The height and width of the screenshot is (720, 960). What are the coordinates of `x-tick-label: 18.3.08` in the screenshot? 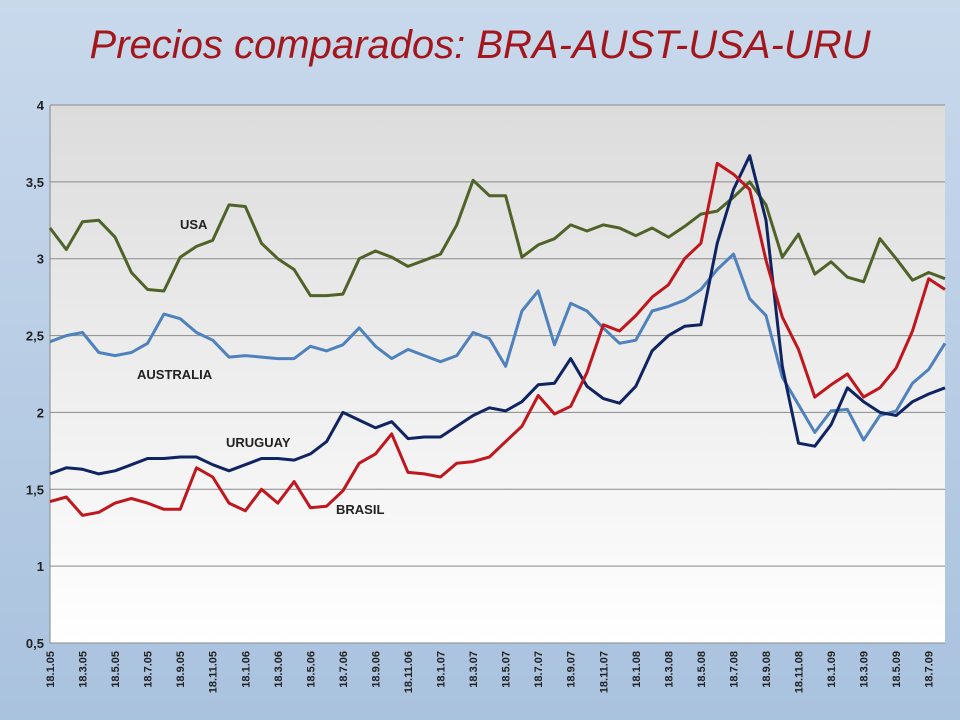 It's located at (669, 669).